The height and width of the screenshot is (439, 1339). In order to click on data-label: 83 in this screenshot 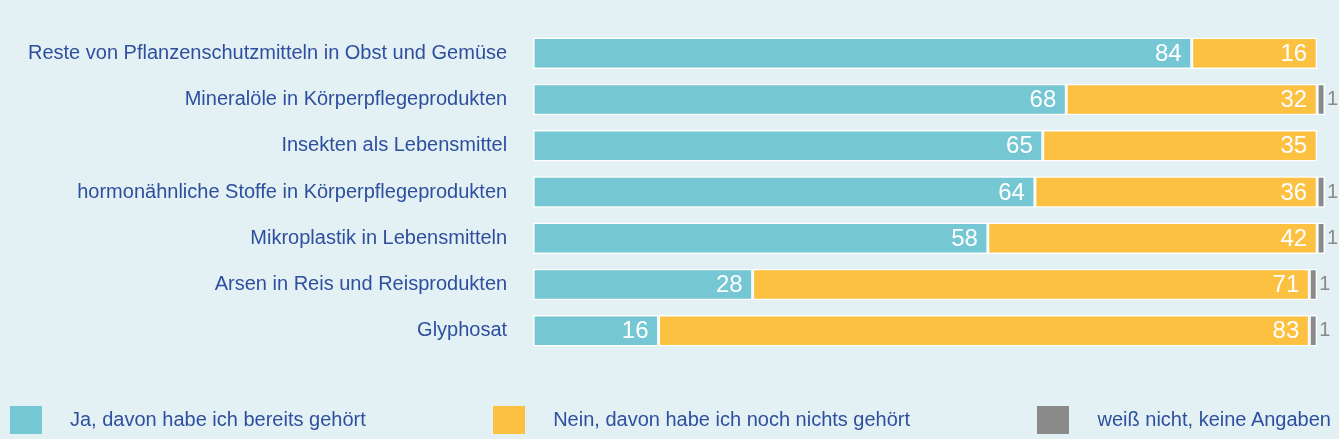, I will do `click(1286, 330)`.